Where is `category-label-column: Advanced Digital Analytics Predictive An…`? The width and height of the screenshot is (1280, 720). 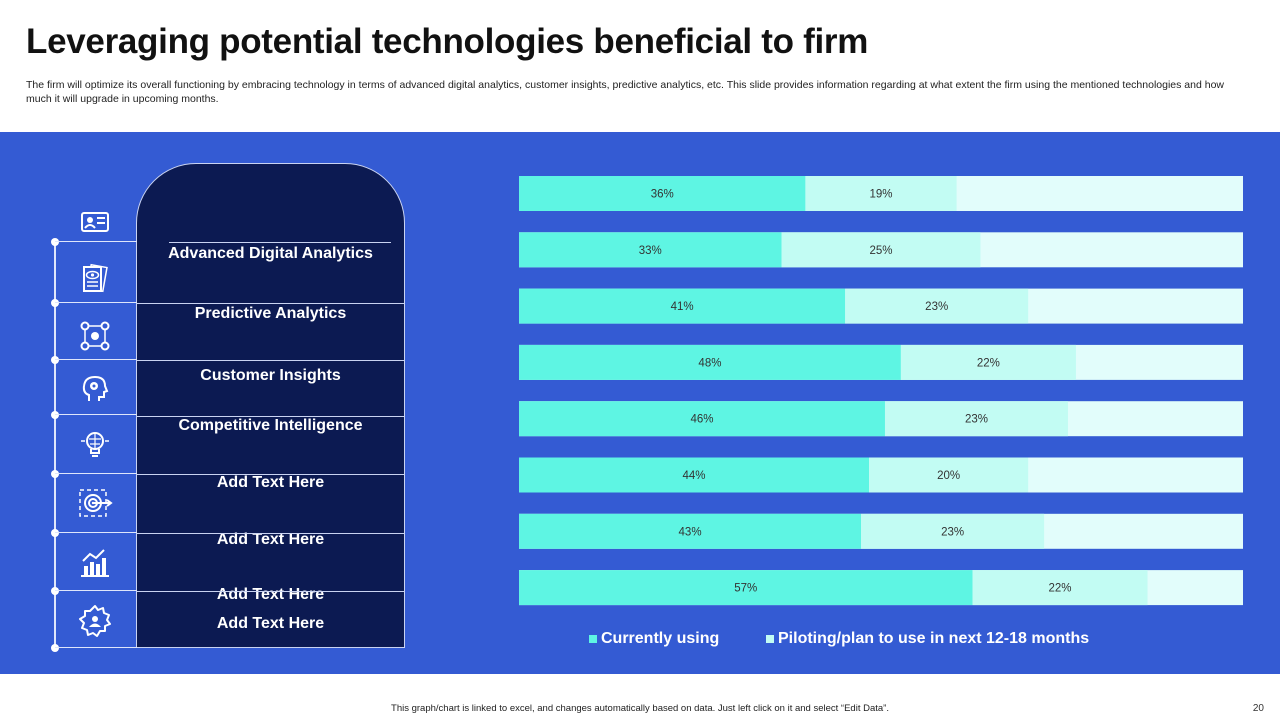
category-label-column: Advanced Digital Analytics Predictive An… is located at coordinates (270, 405).